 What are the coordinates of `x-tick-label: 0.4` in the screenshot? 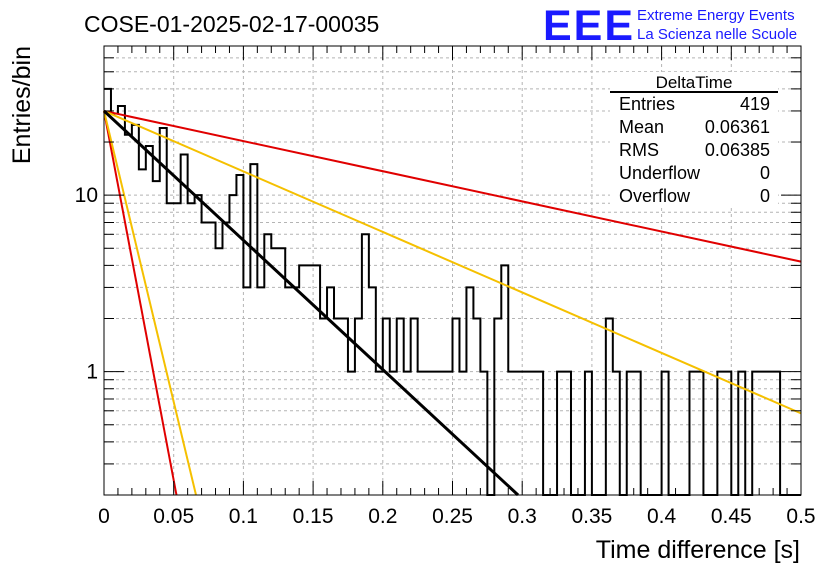 It's located at (662, 516).